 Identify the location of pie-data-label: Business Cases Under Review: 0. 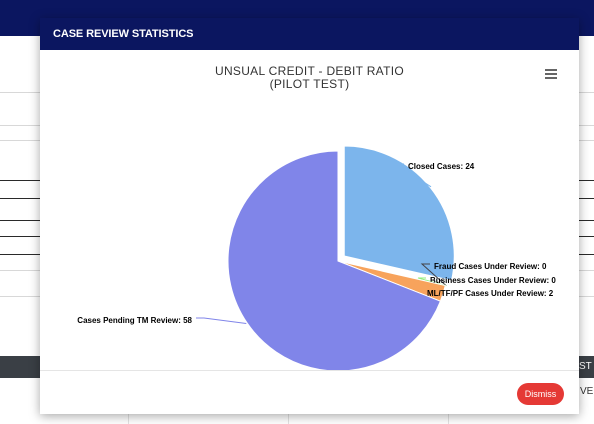
(493, 280).